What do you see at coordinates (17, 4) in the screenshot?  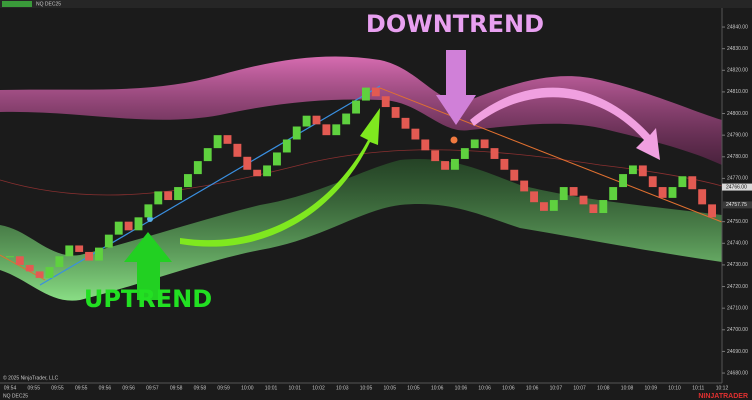 I see `indicator-button` at bounding box center [17, 4].